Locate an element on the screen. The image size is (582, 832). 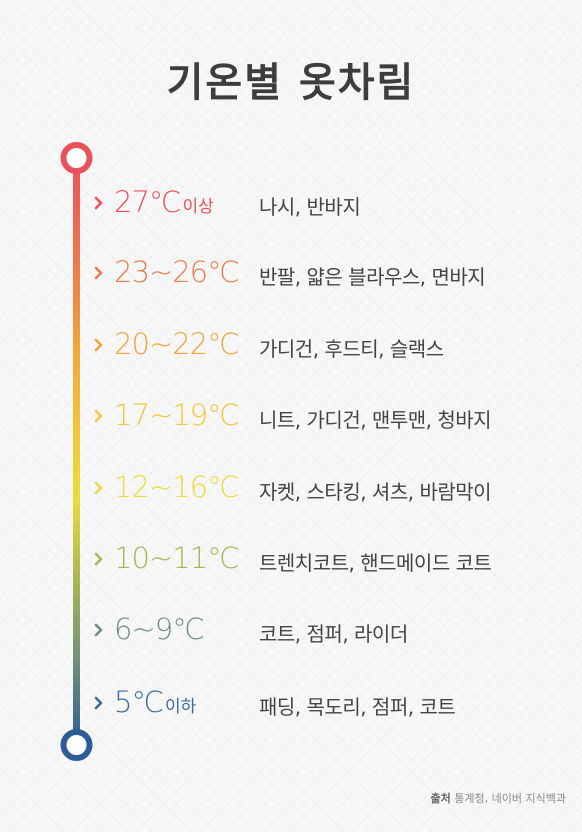
clothing-recommendation: 나시, 반바지 is located at coordinates (310, 207).